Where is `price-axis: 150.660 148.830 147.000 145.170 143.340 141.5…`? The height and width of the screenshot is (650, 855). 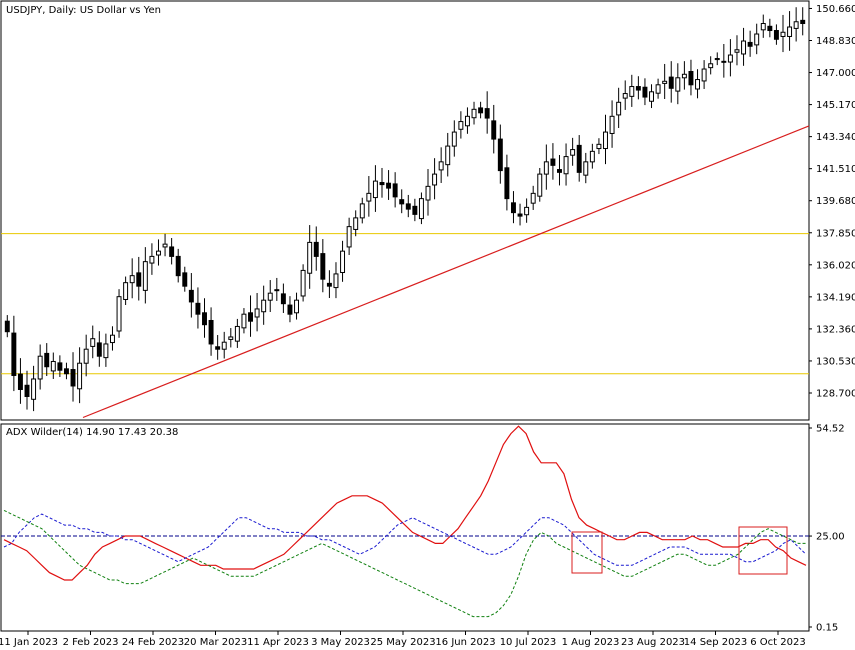
price-axis: 150.660 148.830 147.000 145.170 143.340 141.5… is located at coordinates (832, 201).